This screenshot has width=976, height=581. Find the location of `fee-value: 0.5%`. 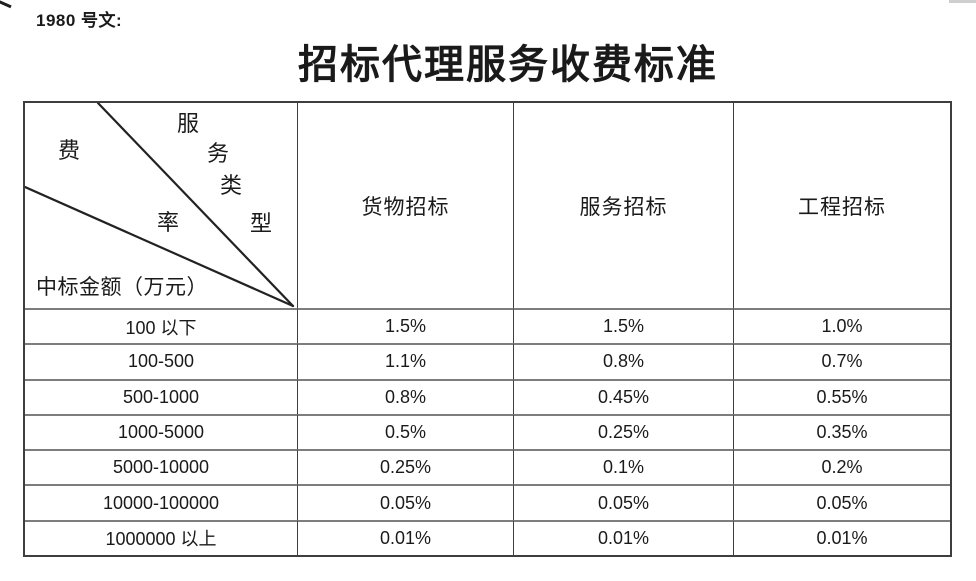

fee-value: 0.5% is located at coordinates (405, 431).